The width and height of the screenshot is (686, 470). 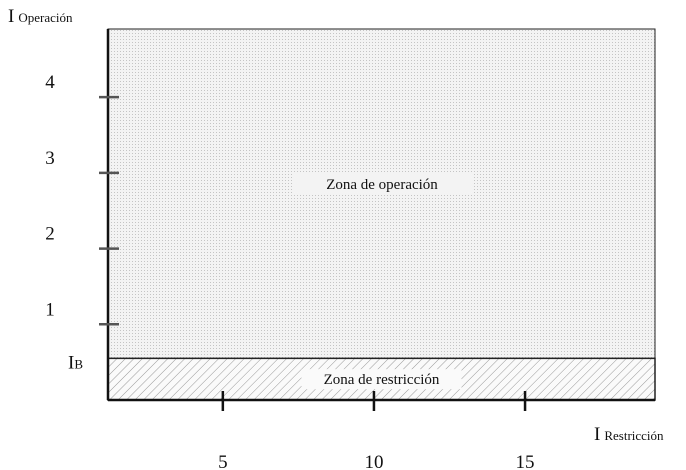 I want to click on y-tick-label: 1, so click(x=50, y=309).